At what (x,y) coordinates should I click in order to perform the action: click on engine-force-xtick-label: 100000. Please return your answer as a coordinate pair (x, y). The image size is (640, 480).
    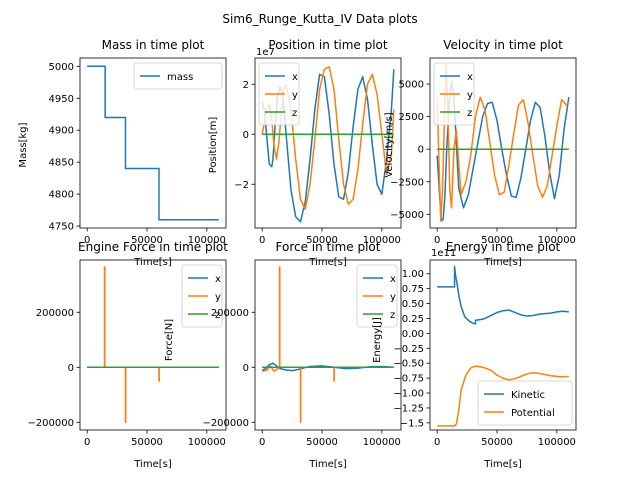
    Looking at the image, I should click on (207, 442).